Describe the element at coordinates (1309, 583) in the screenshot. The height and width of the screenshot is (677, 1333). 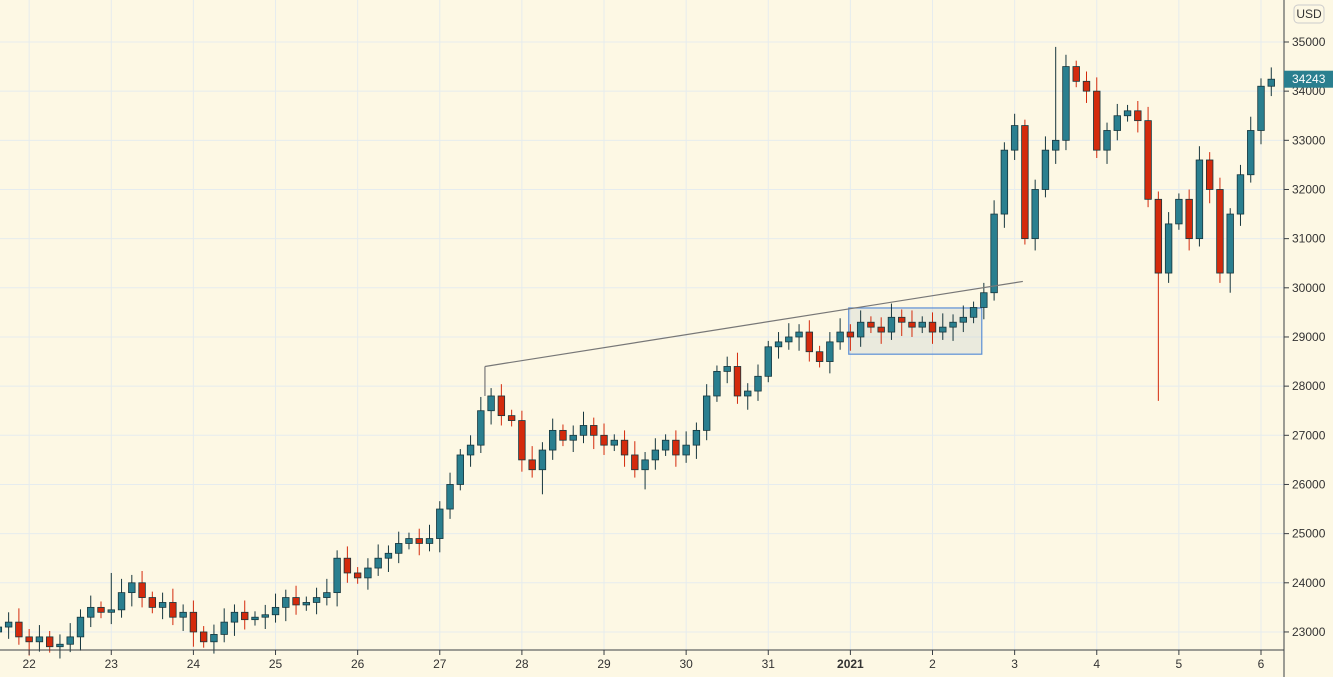
I see `y-tick-label: 24000` at that location.